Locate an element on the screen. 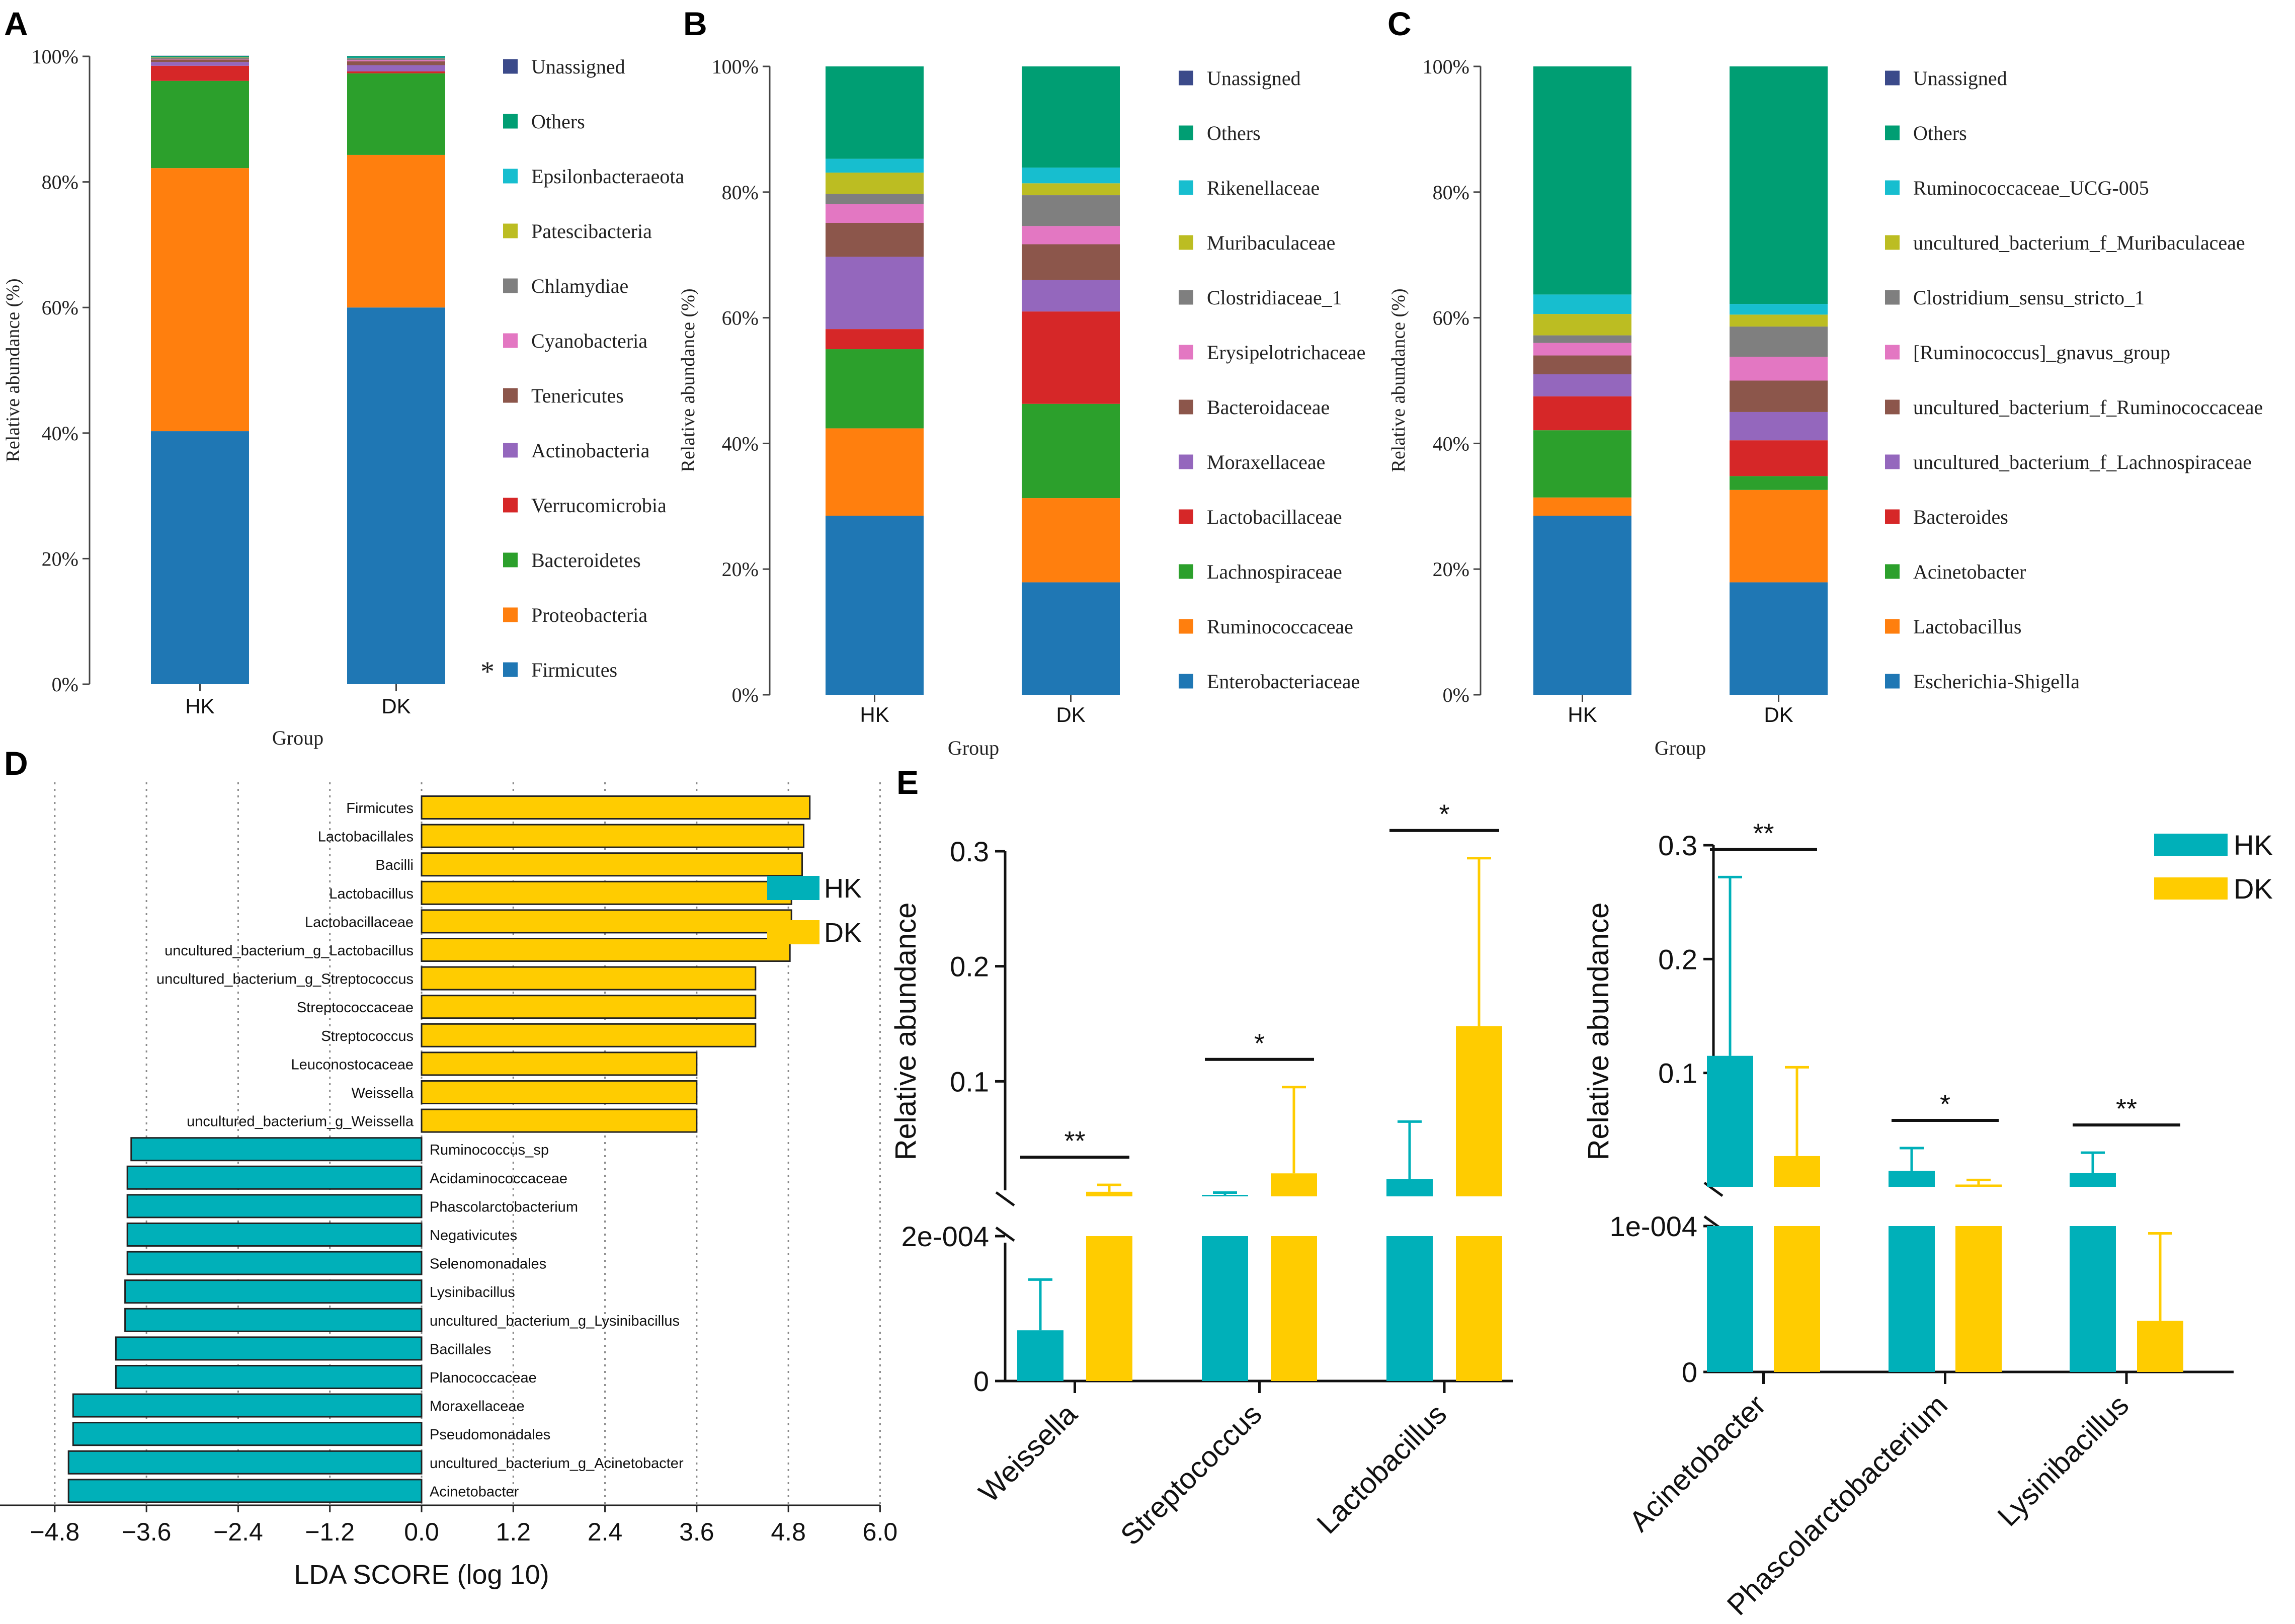  category-label-e-left: Lactobacillus is located at coordinates (1381, 1469).